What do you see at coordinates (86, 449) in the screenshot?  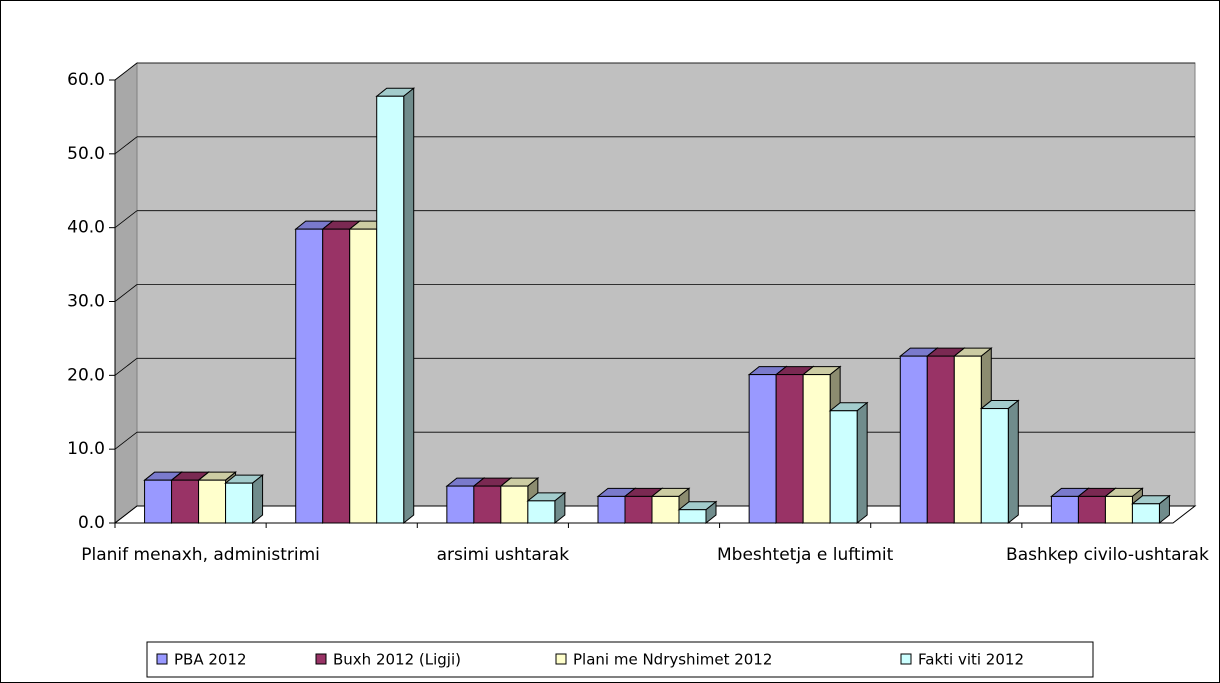 I see `y-tick-label: 10.0` at bounding box center [86, 449].